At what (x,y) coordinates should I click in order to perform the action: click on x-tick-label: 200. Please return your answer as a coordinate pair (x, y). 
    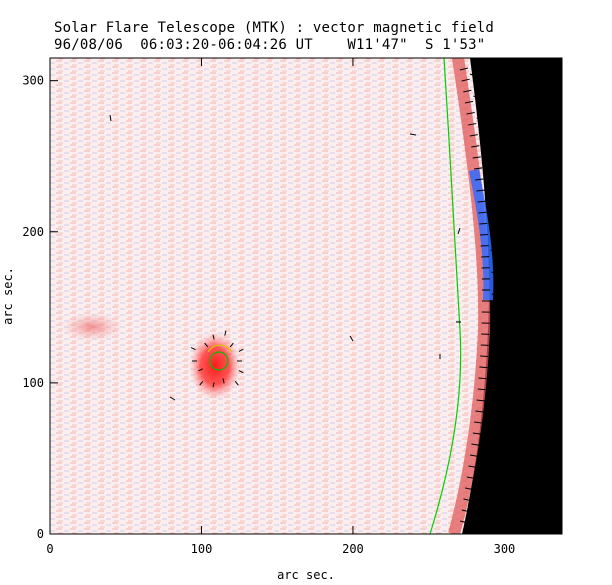
    Looking at the image, I should click on (353, 549).